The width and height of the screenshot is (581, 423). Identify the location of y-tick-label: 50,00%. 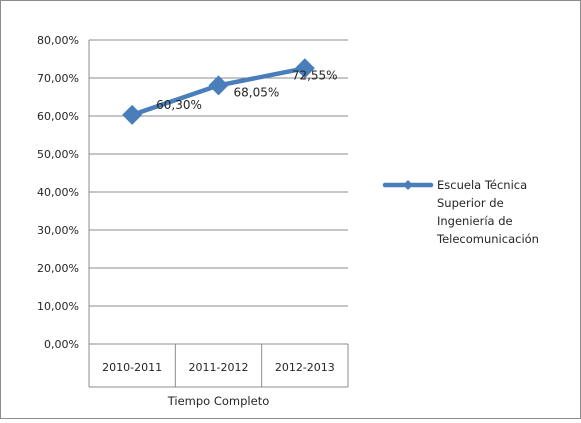
(58, 154).